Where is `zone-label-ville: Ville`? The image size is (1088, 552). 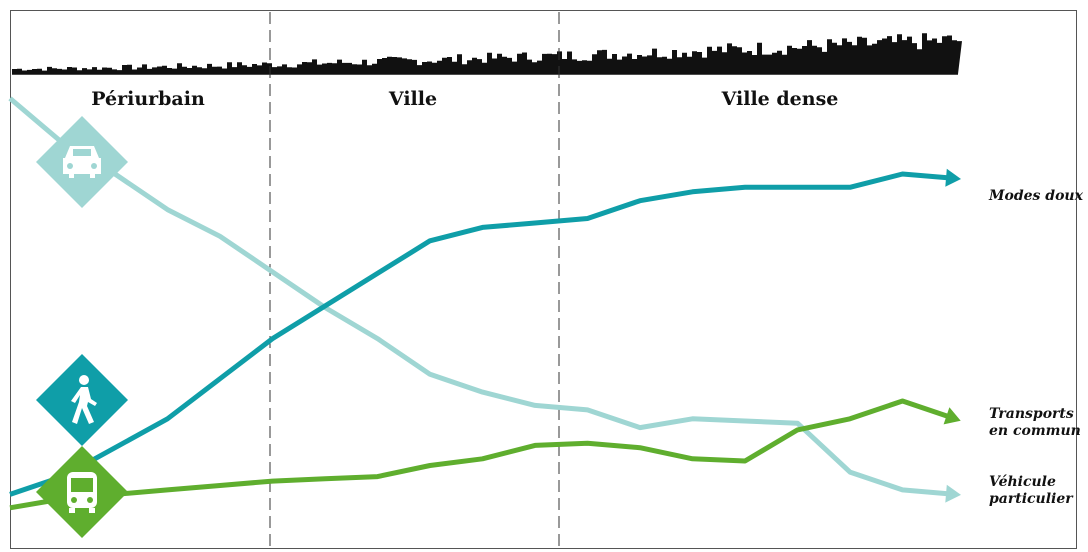 zone-label-ville: Ville is located at coordinates (413, 99).